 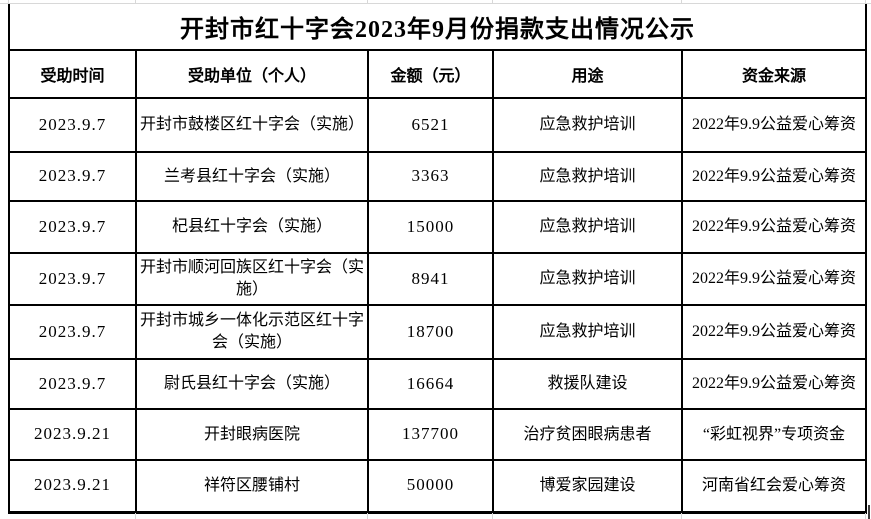 What do you see at coordinates (430, 125) in the screenshot?
I see `table-cell: 6521` at bounding box center [430, 125].